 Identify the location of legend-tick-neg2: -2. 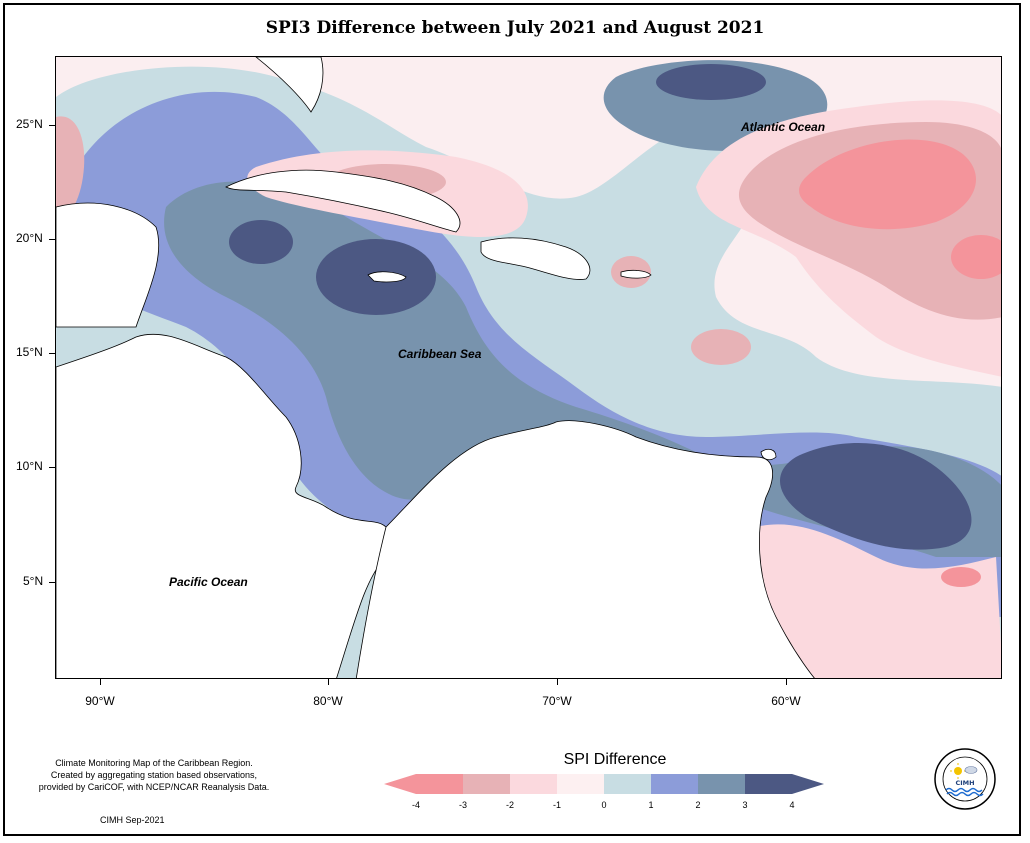
(509, 805).